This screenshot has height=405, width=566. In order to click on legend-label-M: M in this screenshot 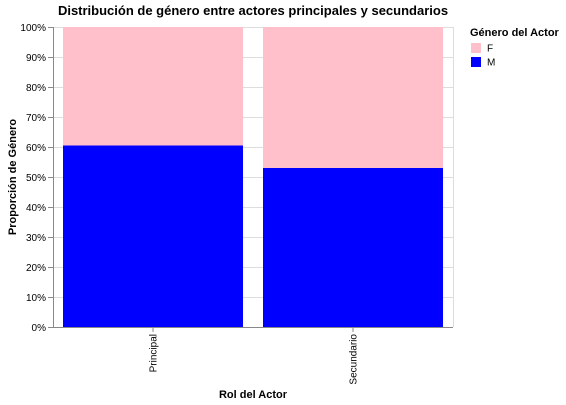, I will do `click(491, 63)`.